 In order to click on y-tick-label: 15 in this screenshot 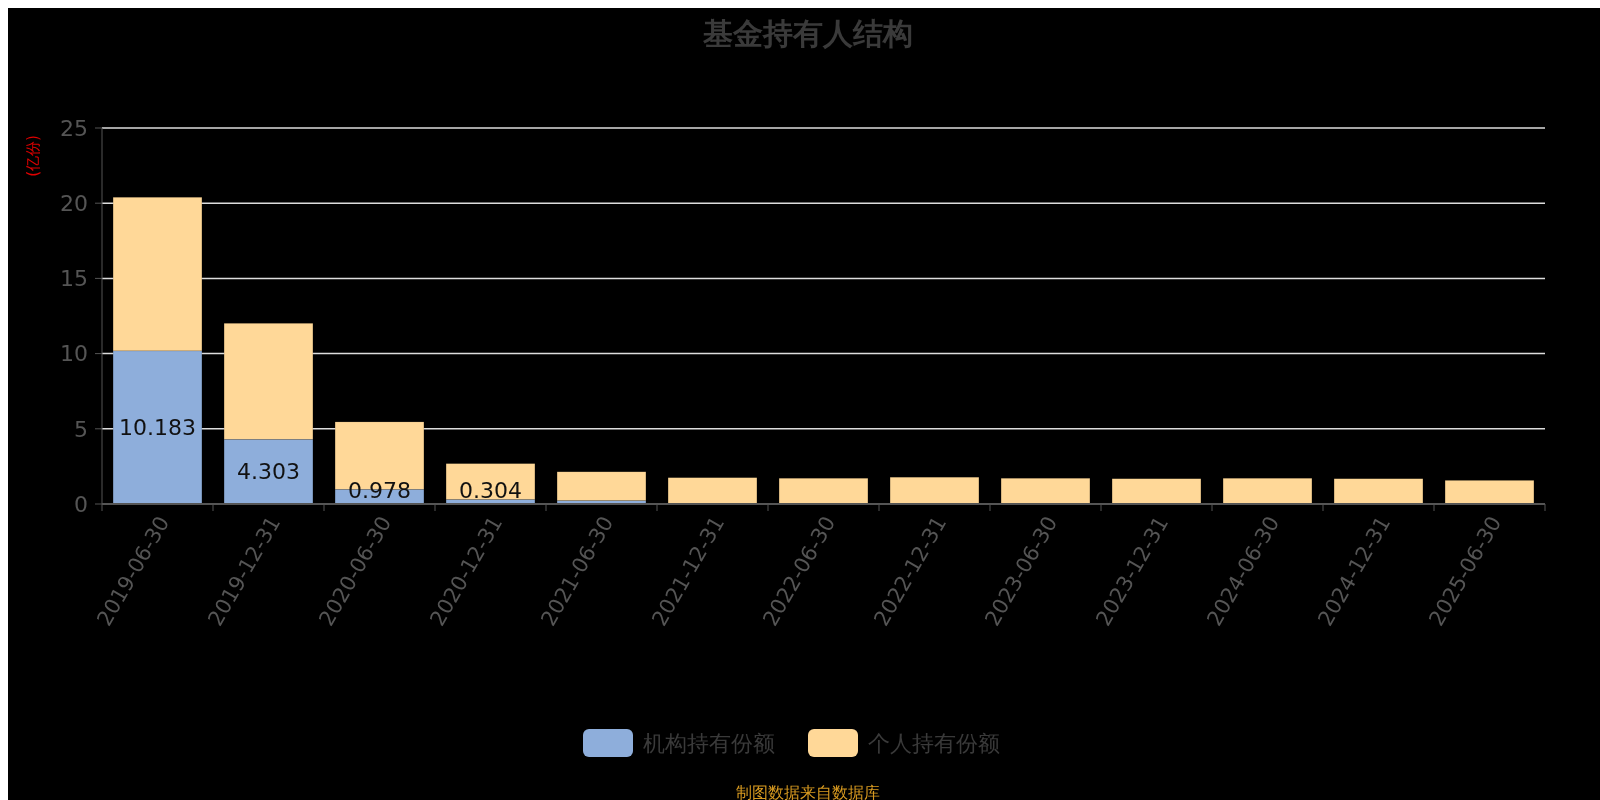, I will do `click(74, 279)`.